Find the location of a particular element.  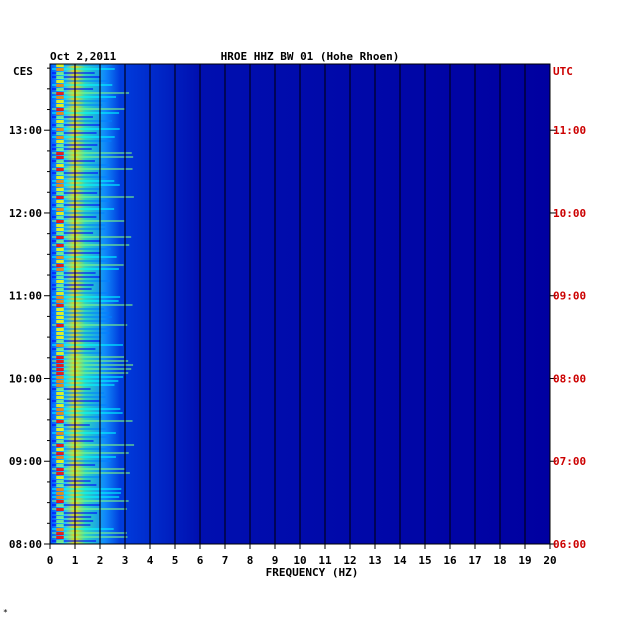

x-tick-label: 16 is located at coordinates (450, 560).